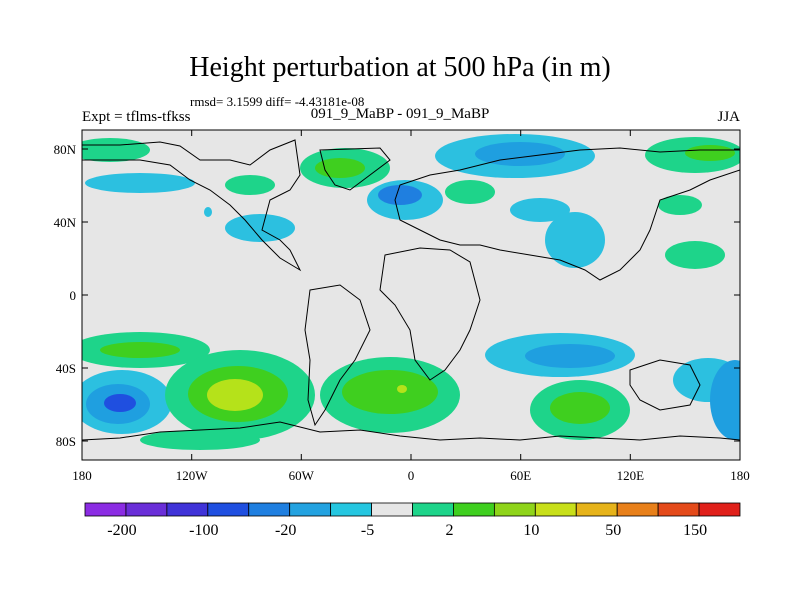  Describe the element at coordinates (65, 222) in the screenshot. I see `lat-tick-label: 40N` at that location.